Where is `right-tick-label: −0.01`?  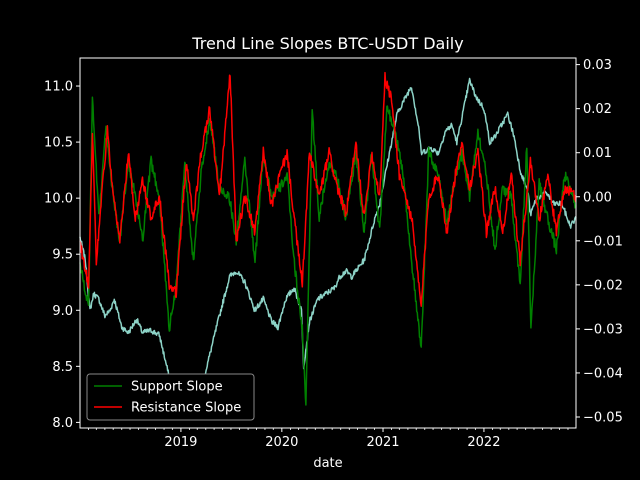 right-tick-label: −0.01 is located at coordinates (603, 241).